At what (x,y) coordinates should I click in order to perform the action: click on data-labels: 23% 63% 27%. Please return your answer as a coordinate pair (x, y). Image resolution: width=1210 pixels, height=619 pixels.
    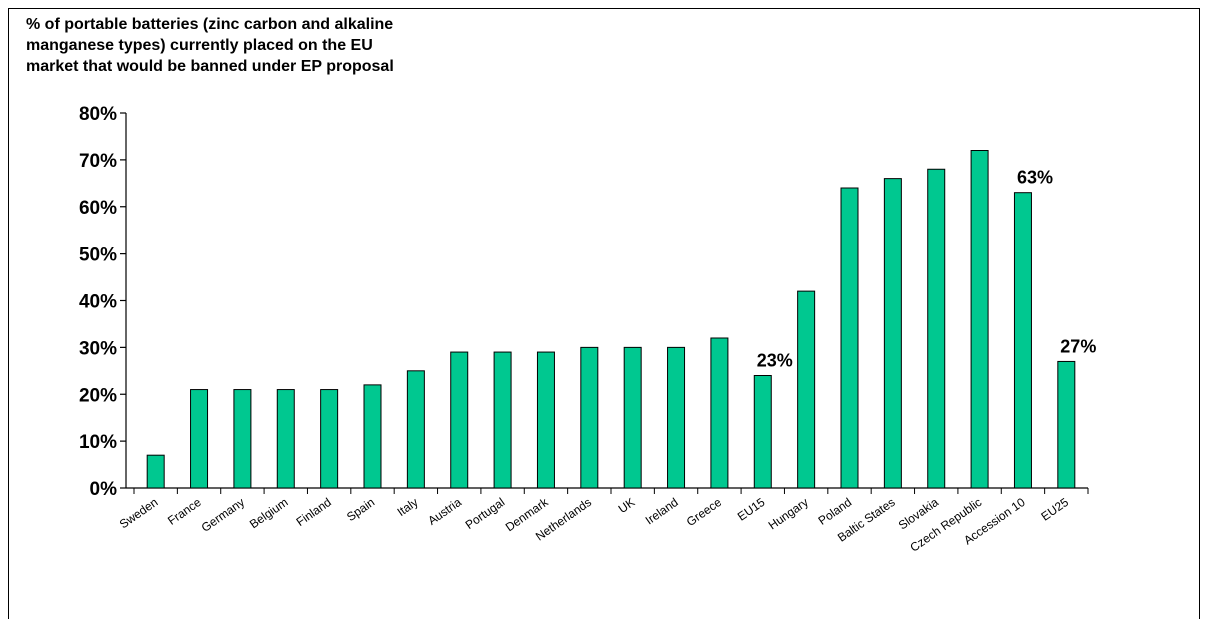
    Looking at the image, I should click on (927, 269).